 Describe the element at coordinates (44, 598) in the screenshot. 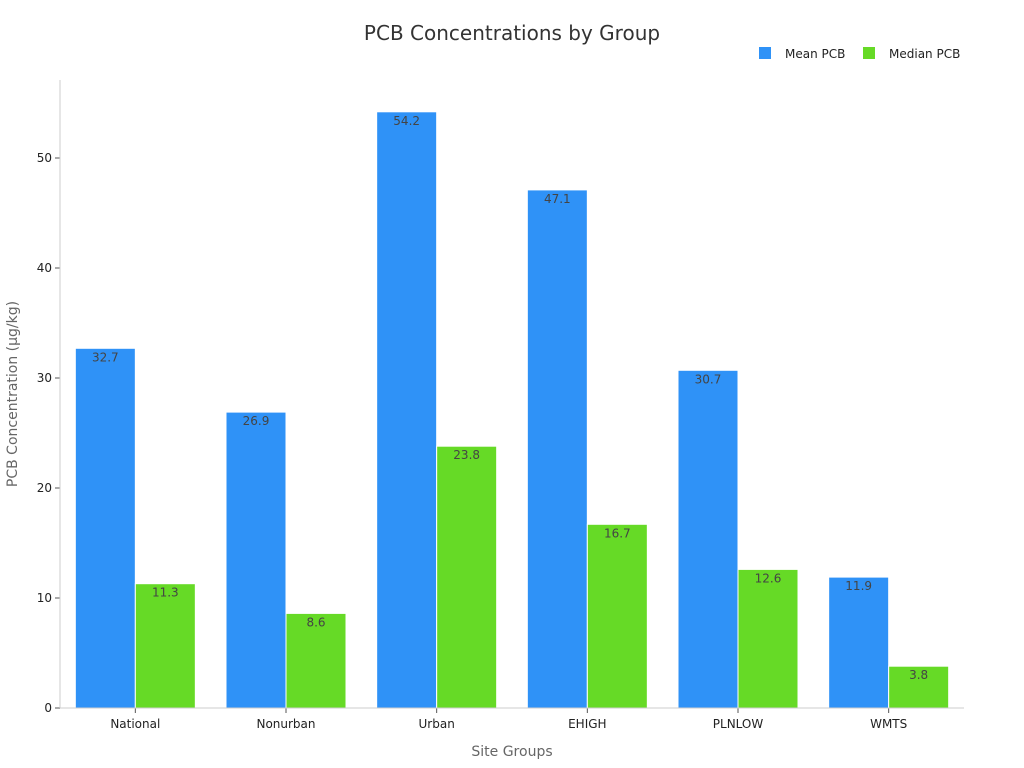

I see `y-tick-label: 10` at that location.